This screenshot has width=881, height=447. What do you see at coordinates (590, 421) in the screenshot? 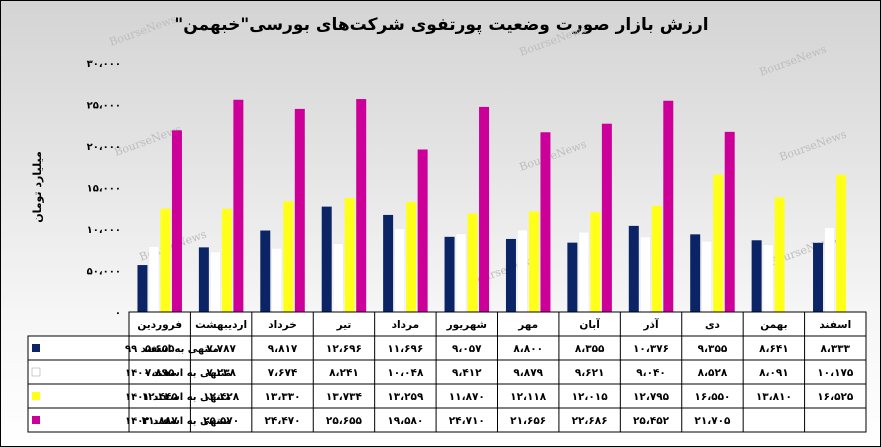
I see `data-cell: ۲۲،۶۸۶` at bounding box center [590, 421].